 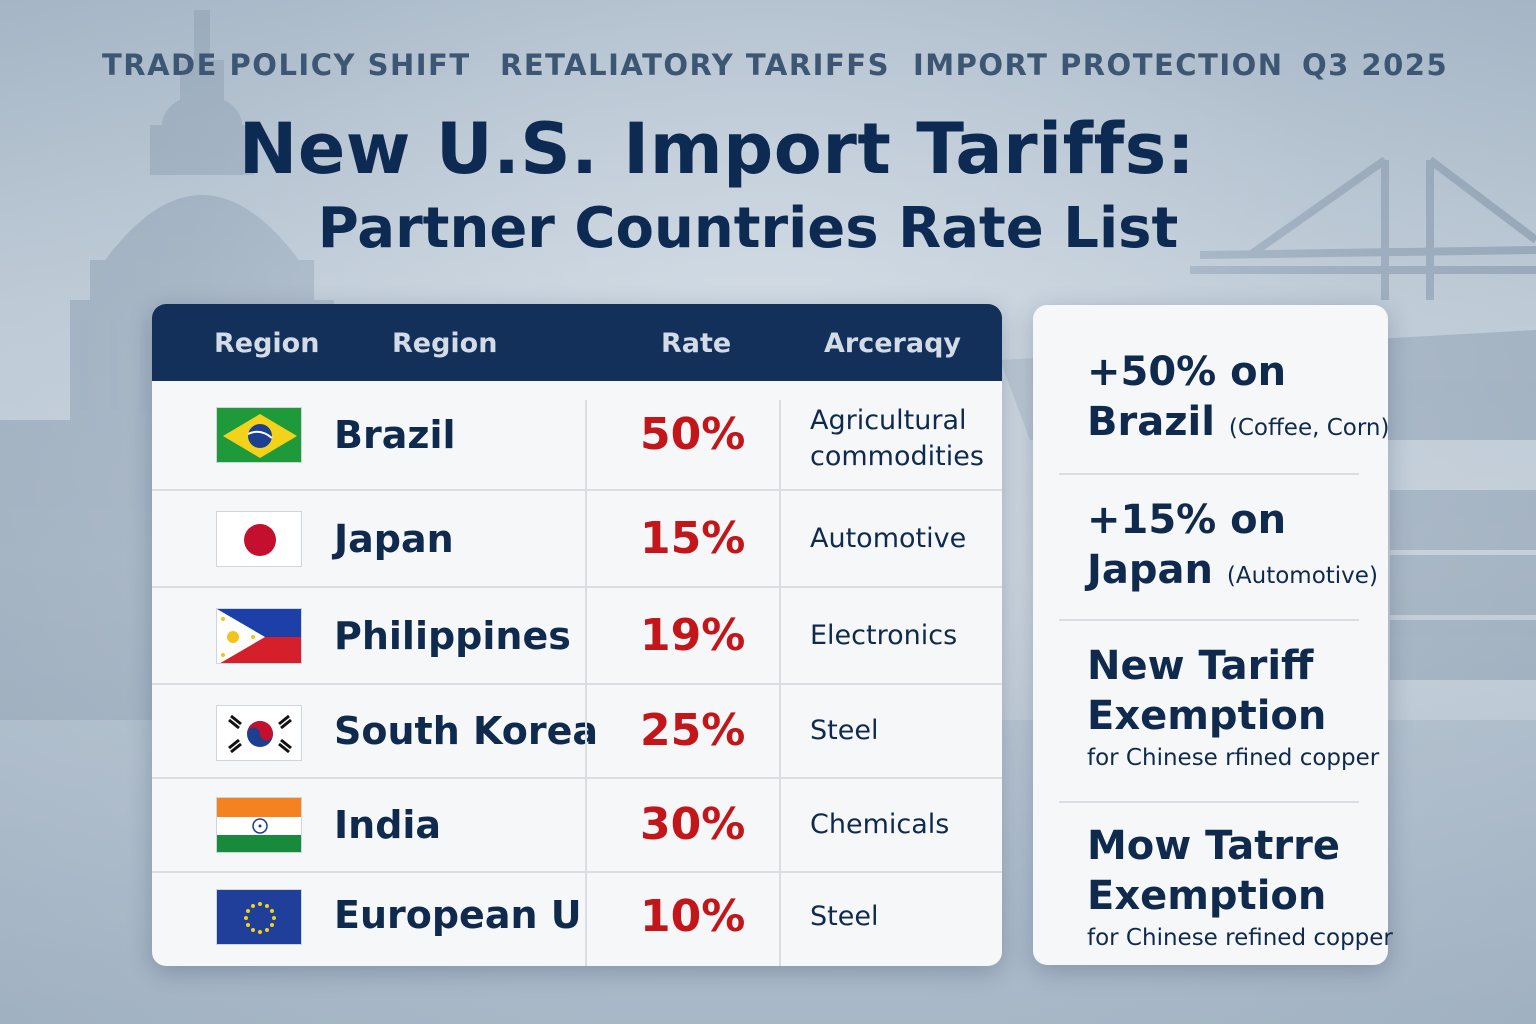 I want to click on highlight-country-line: Japan (Automotive), so click(x=1237, y=573).